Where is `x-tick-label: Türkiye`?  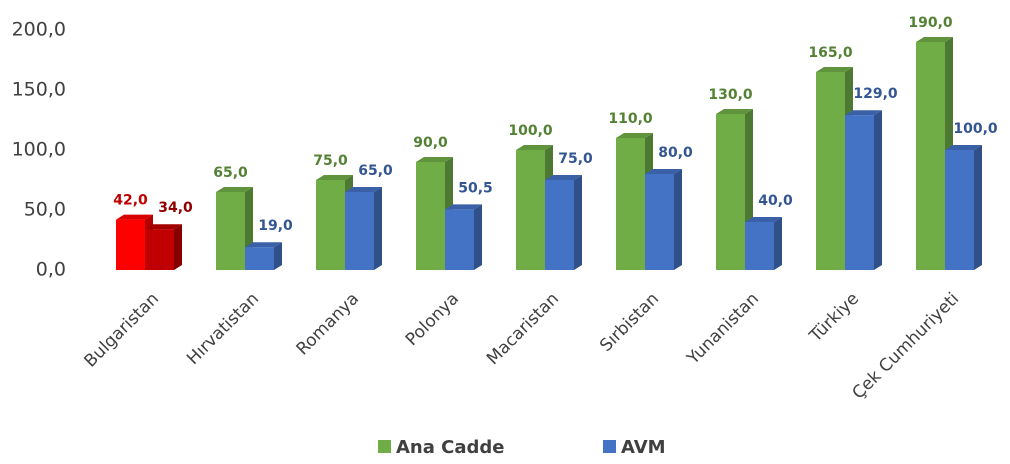 x-tick-label: Türkiye is located at coordinates (834, 318).